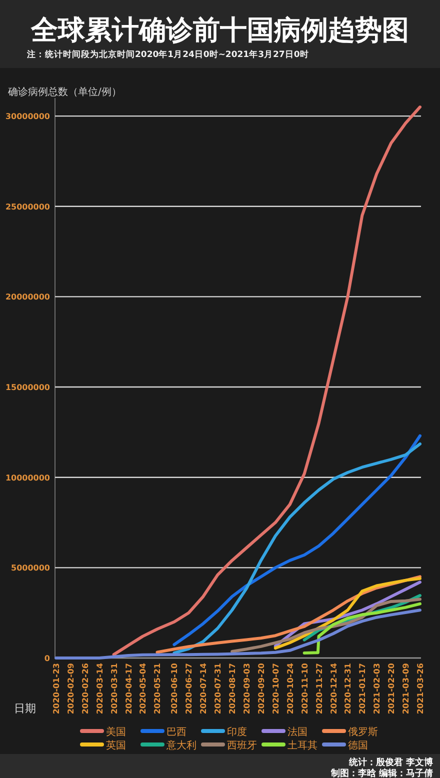 Image resolution: width=440 pixels, height=778 pixels. Describe the element at coordinates (167, 54) in the screenshot. I see `chart-subtitle: 注：统计时间段为北京时间2020年1月24日0时~2021年3月27日0时` at that location.